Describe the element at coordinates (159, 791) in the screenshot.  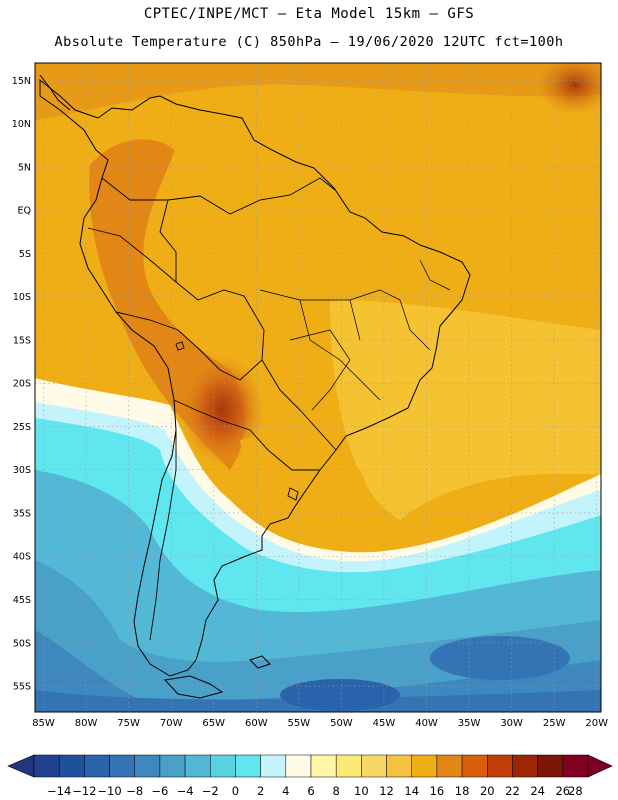
I see `colorbar-tick-label: −6` at that location.